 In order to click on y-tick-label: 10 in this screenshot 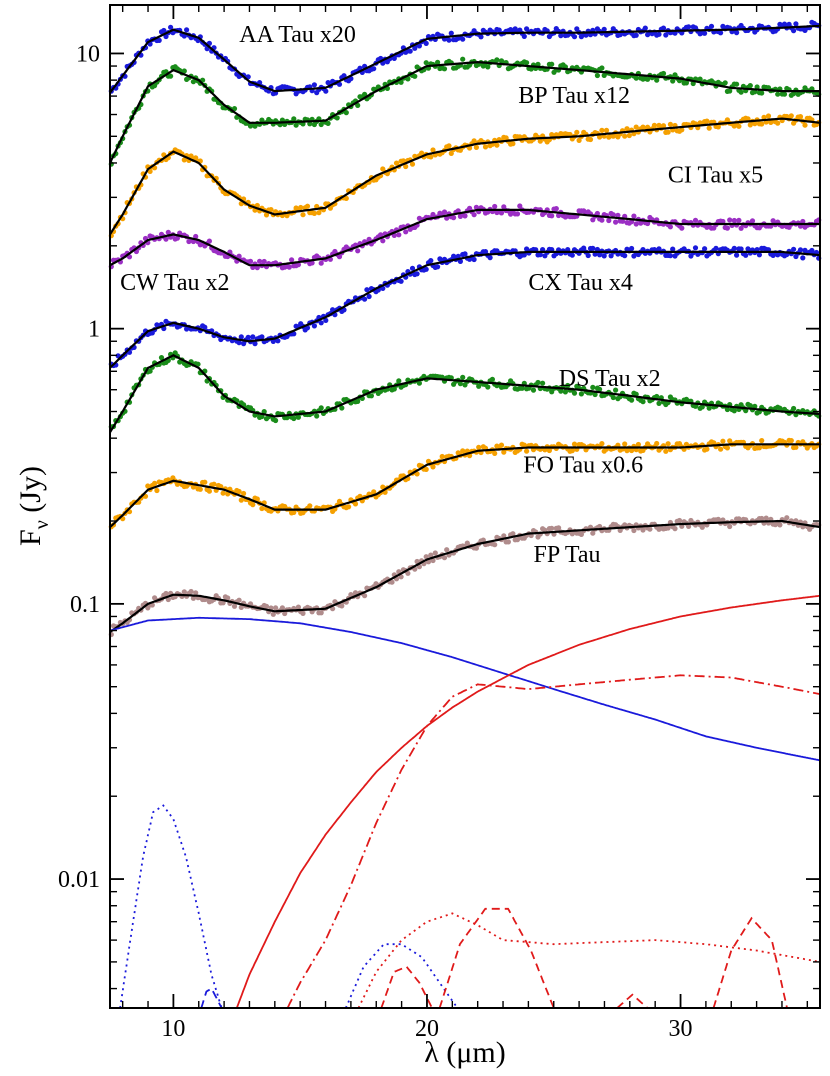, I will do `click(88, 54)`.